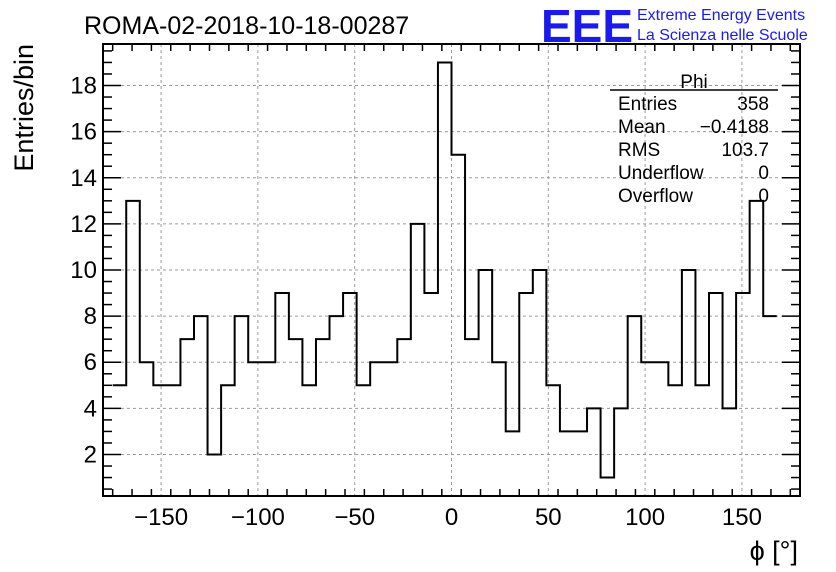  I want to click on y-tick-label: 2, so click(90, 454).